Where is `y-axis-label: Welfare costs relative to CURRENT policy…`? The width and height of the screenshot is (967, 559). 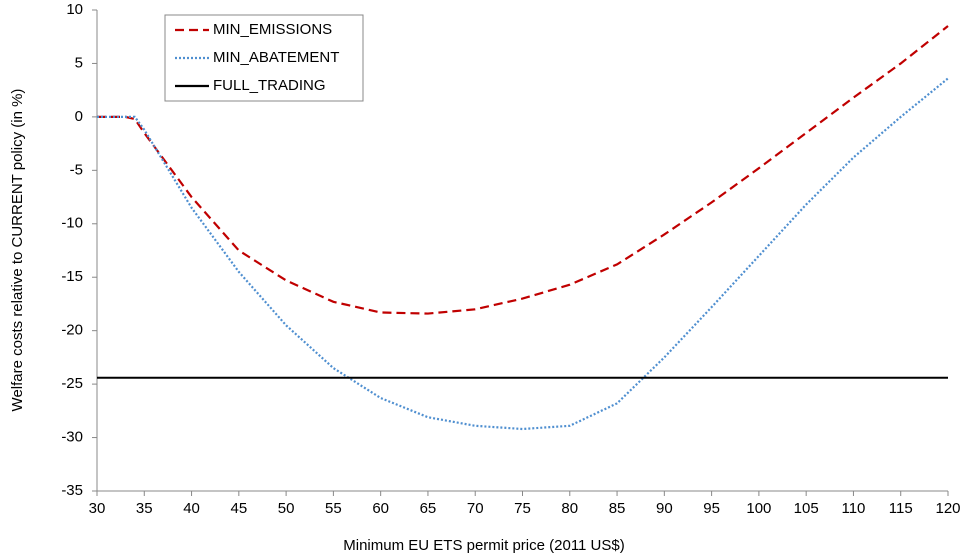
y-axis-label: Welfare costs relative to CURRENT policy… is located at coordinates (17, 250).